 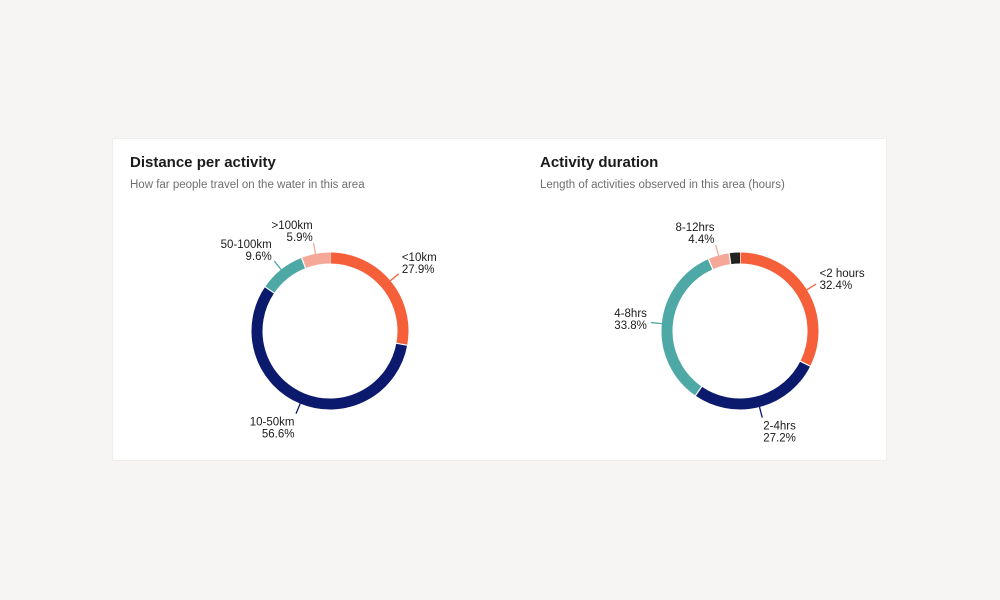 What do you see at coordinates (779, 427) in the screenshot?
I see `slice-label: 2-4hrs` at bounding box center [779, 427].